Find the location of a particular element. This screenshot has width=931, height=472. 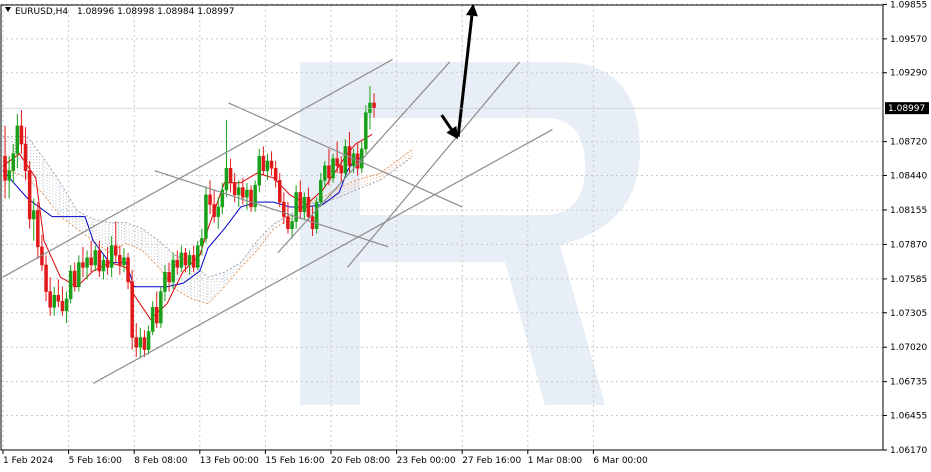

price-tick-label: 1.08440 is located at coordinates (908, 177).